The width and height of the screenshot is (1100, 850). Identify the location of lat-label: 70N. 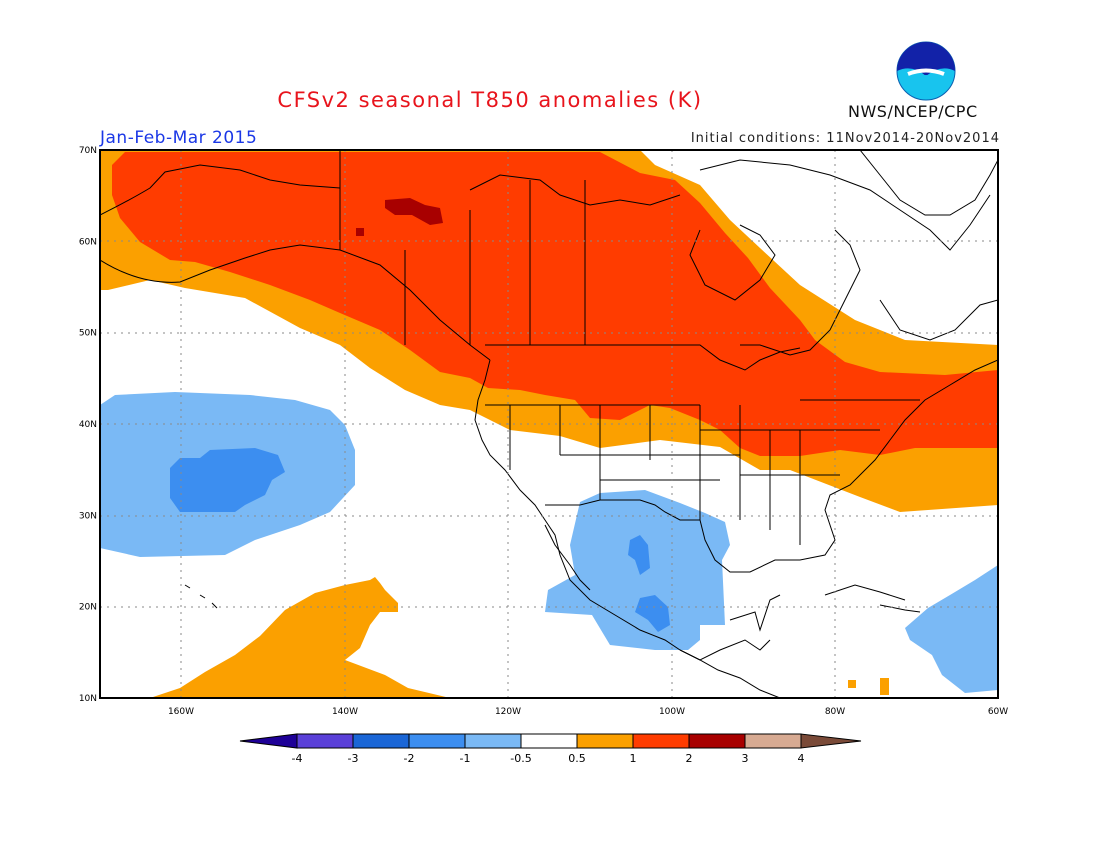
(88, 151).